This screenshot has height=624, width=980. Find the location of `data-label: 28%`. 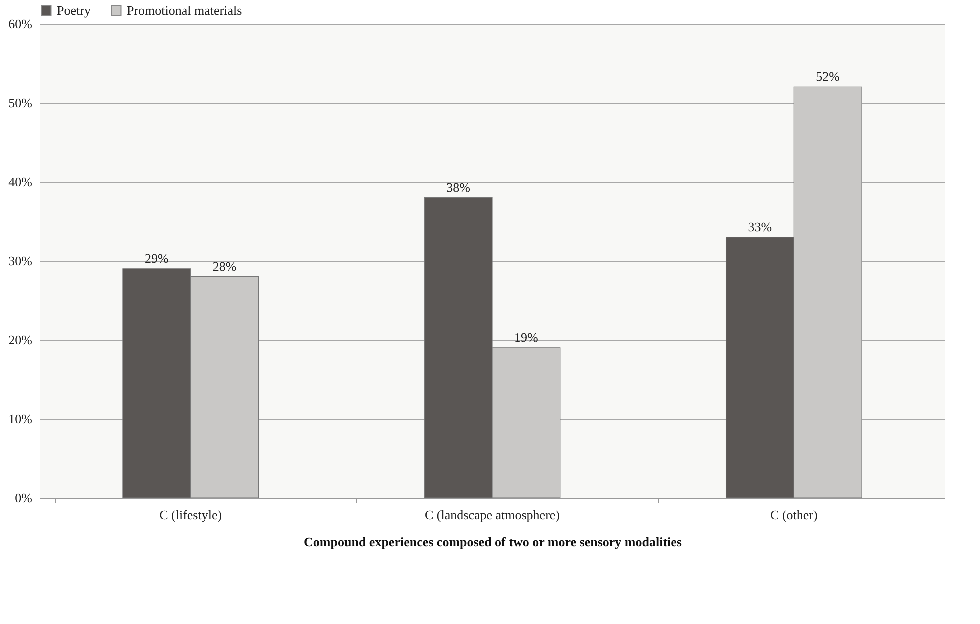

data-label: 28% is located at coordinates (224, 266).